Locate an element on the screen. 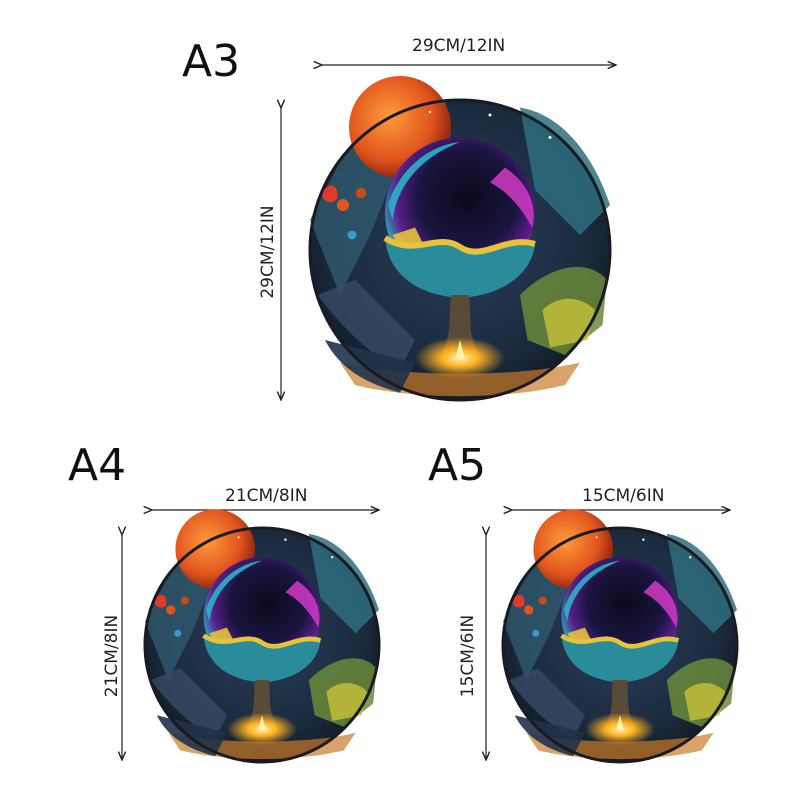  a5-puzzle-disc is located at coordinates (620, 635).